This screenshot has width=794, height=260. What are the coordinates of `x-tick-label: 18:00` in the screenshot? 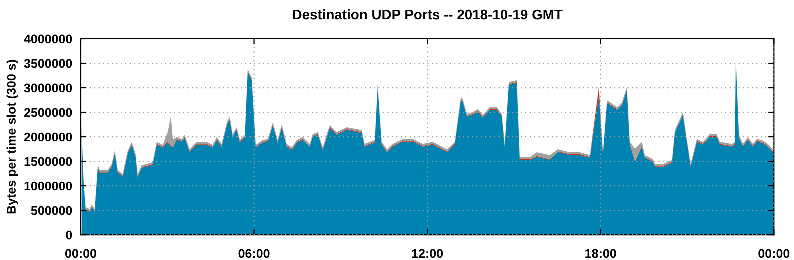 It's located at (601, 253).